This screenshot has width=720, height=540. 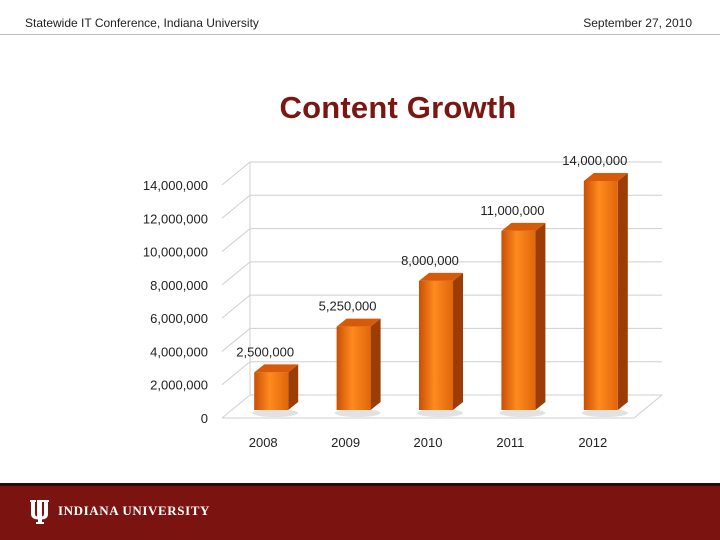 I want to click on y-tick-label: 12,000,000, so click(x=175, y=218).